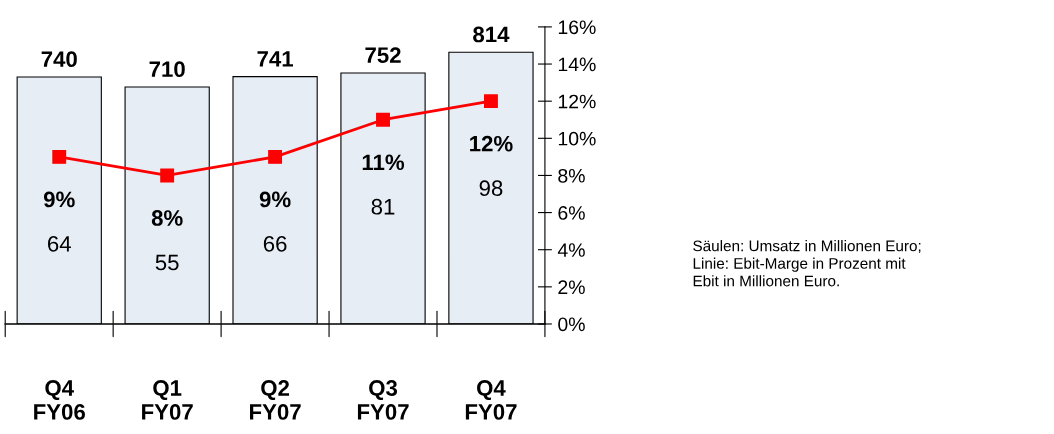 This screenshot has height=434, width=1054. Describe the element at coordinates (275, 59) in the screenshot. I see `data-label: 741` at that location.